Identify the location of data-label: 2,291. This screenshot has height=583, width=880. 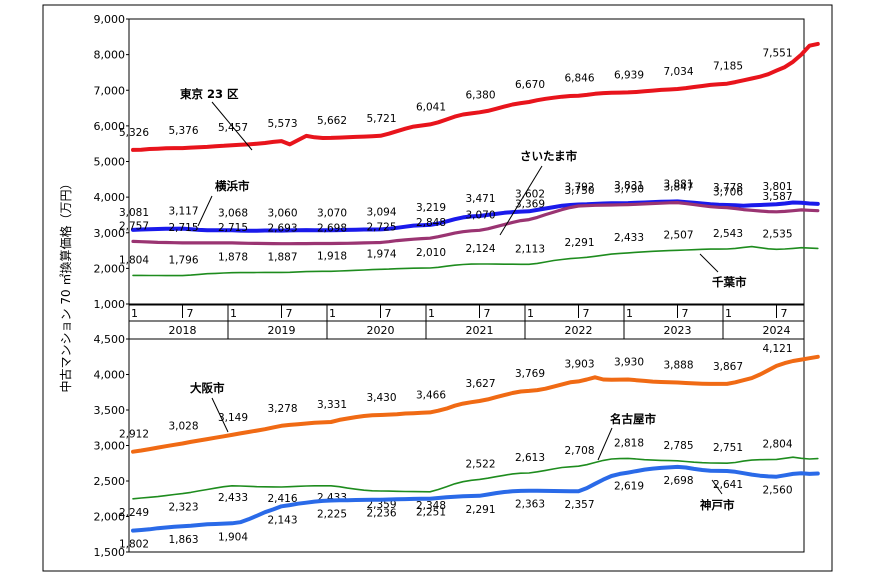
(579, 243).